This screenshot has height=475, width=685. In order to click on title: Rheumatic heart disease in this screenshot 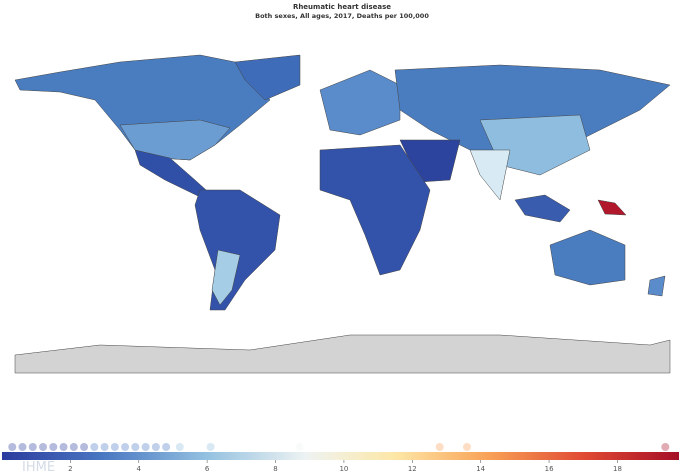, I will do `click(342, 7)`.